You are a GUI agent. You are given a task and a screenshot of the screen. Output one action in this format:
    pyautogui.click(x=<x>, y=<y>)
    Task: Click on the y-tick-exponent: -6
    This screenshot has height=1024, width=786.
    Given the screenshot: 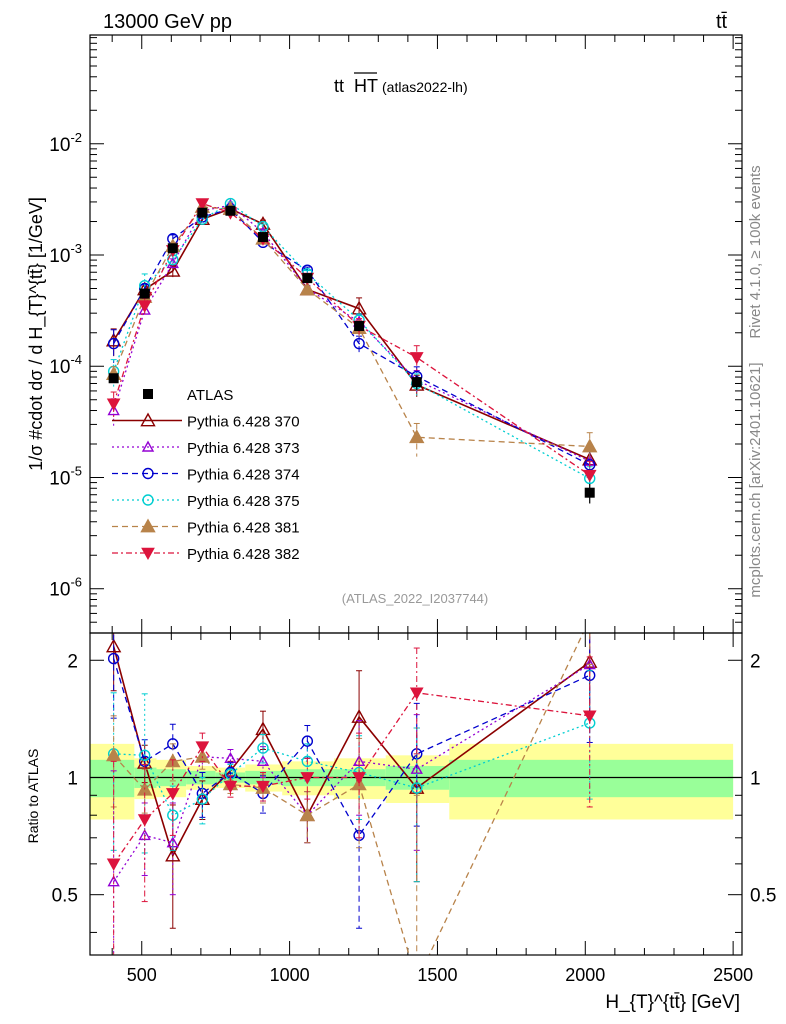 What is the action you would take?
    pyautogui.click(x=76, y=582)
    